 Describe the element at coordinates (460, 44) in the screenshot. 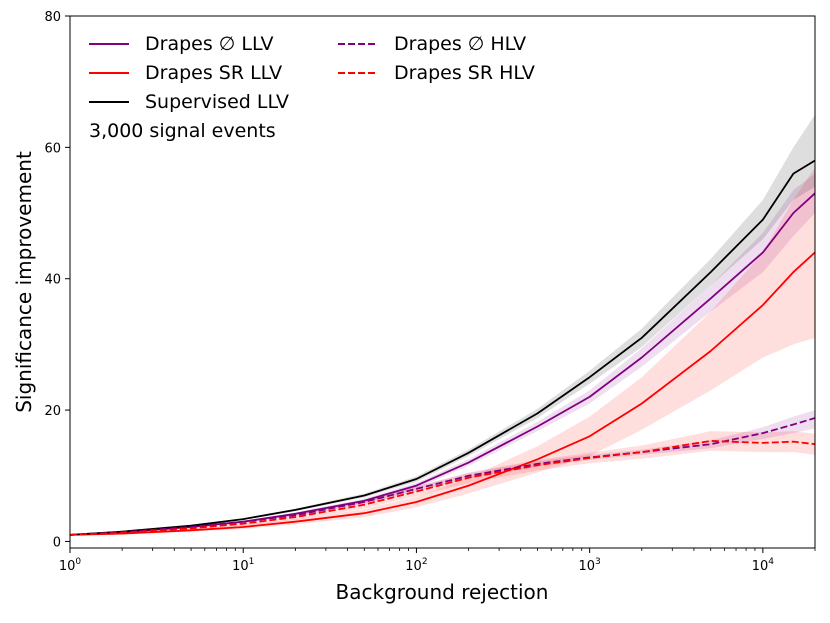

I see `legend-label-drapes-empty-hlv: Drapes ∅ HLV` at that location.